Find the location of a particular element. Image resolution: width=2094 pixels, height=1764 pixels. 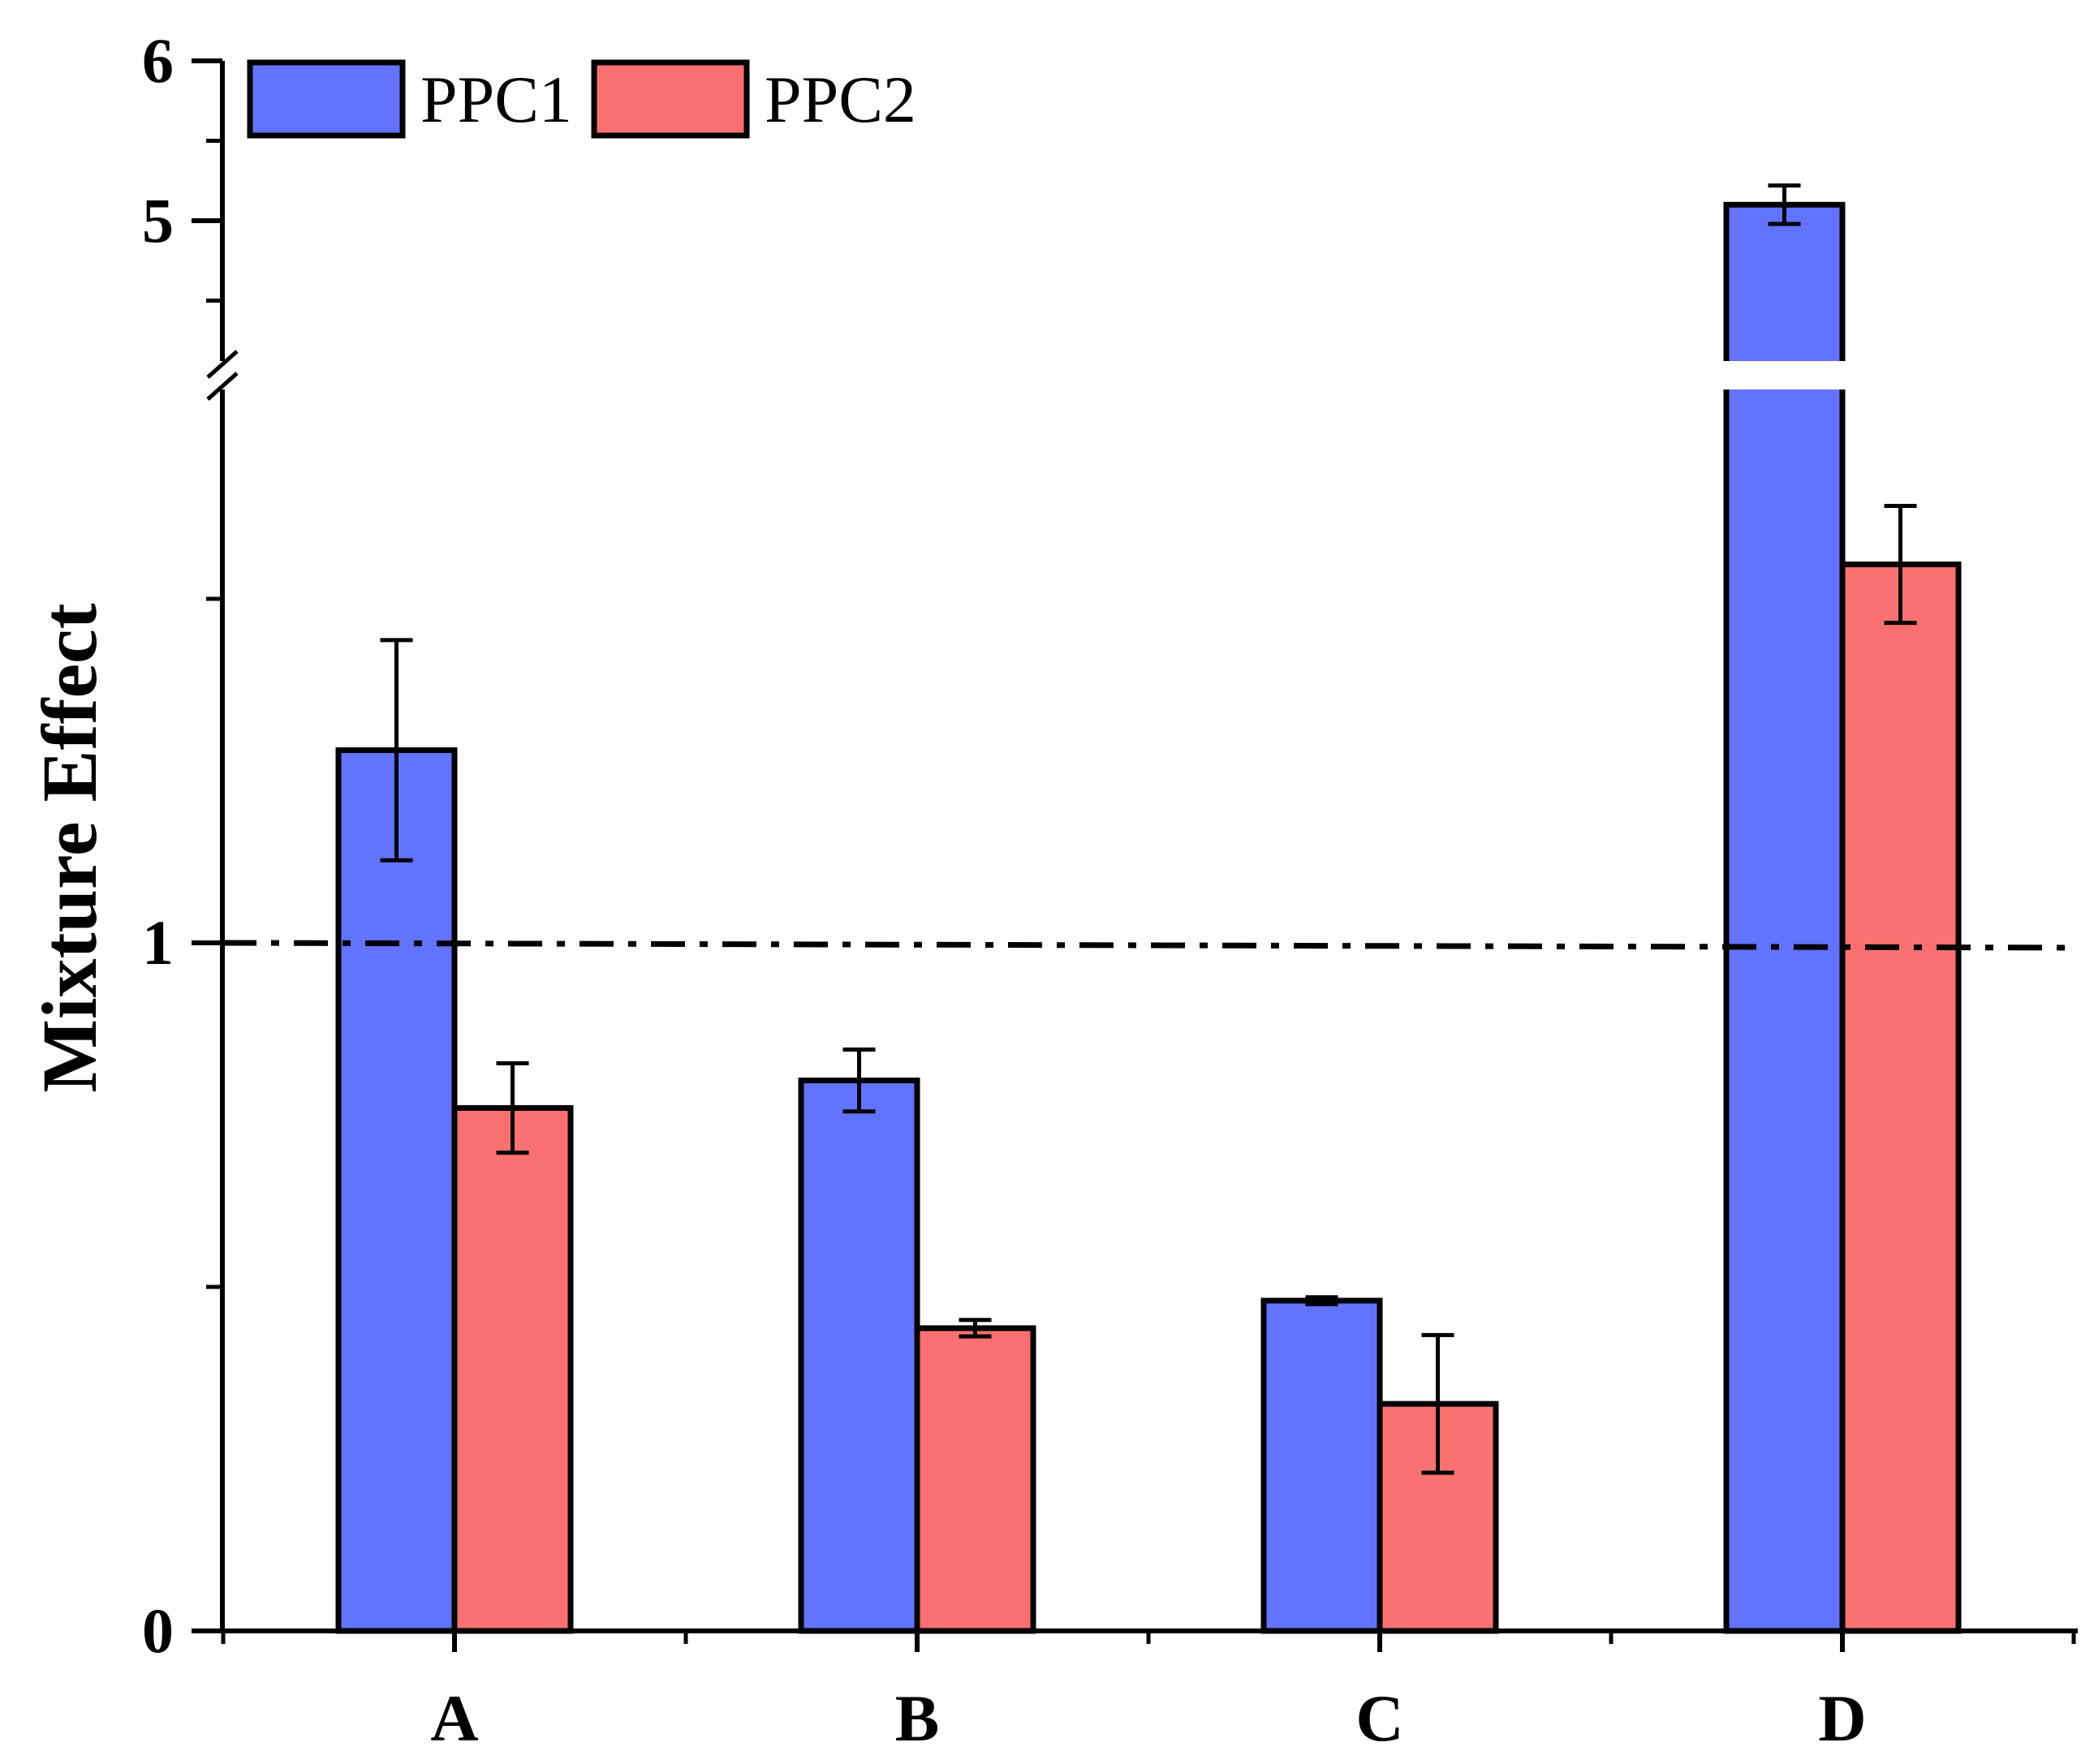

bar-break-gap-d is located at coordinates (1784, 375).